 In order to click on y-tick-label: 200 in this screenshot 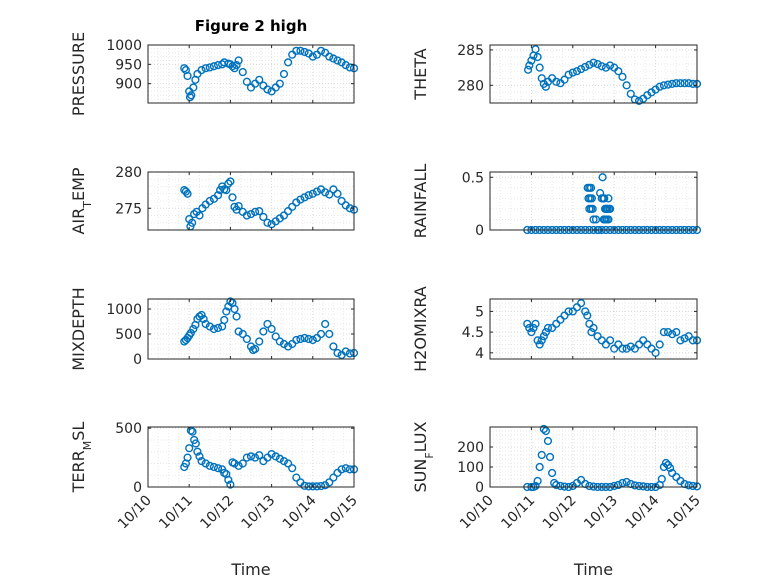, I will do `click(470, 448)`.